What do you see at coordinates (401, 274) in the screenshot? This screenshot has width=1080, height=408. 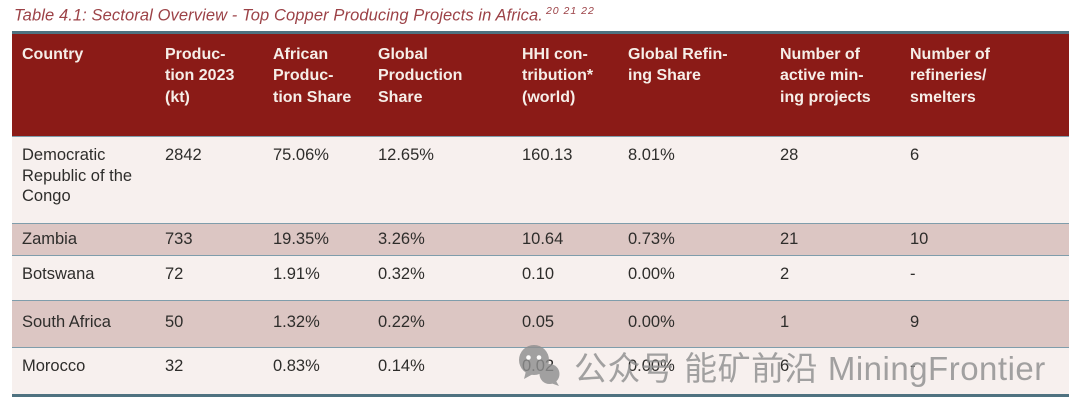 I see `cell-global_production_share: 0.32%` at bounding box center [401, 274].